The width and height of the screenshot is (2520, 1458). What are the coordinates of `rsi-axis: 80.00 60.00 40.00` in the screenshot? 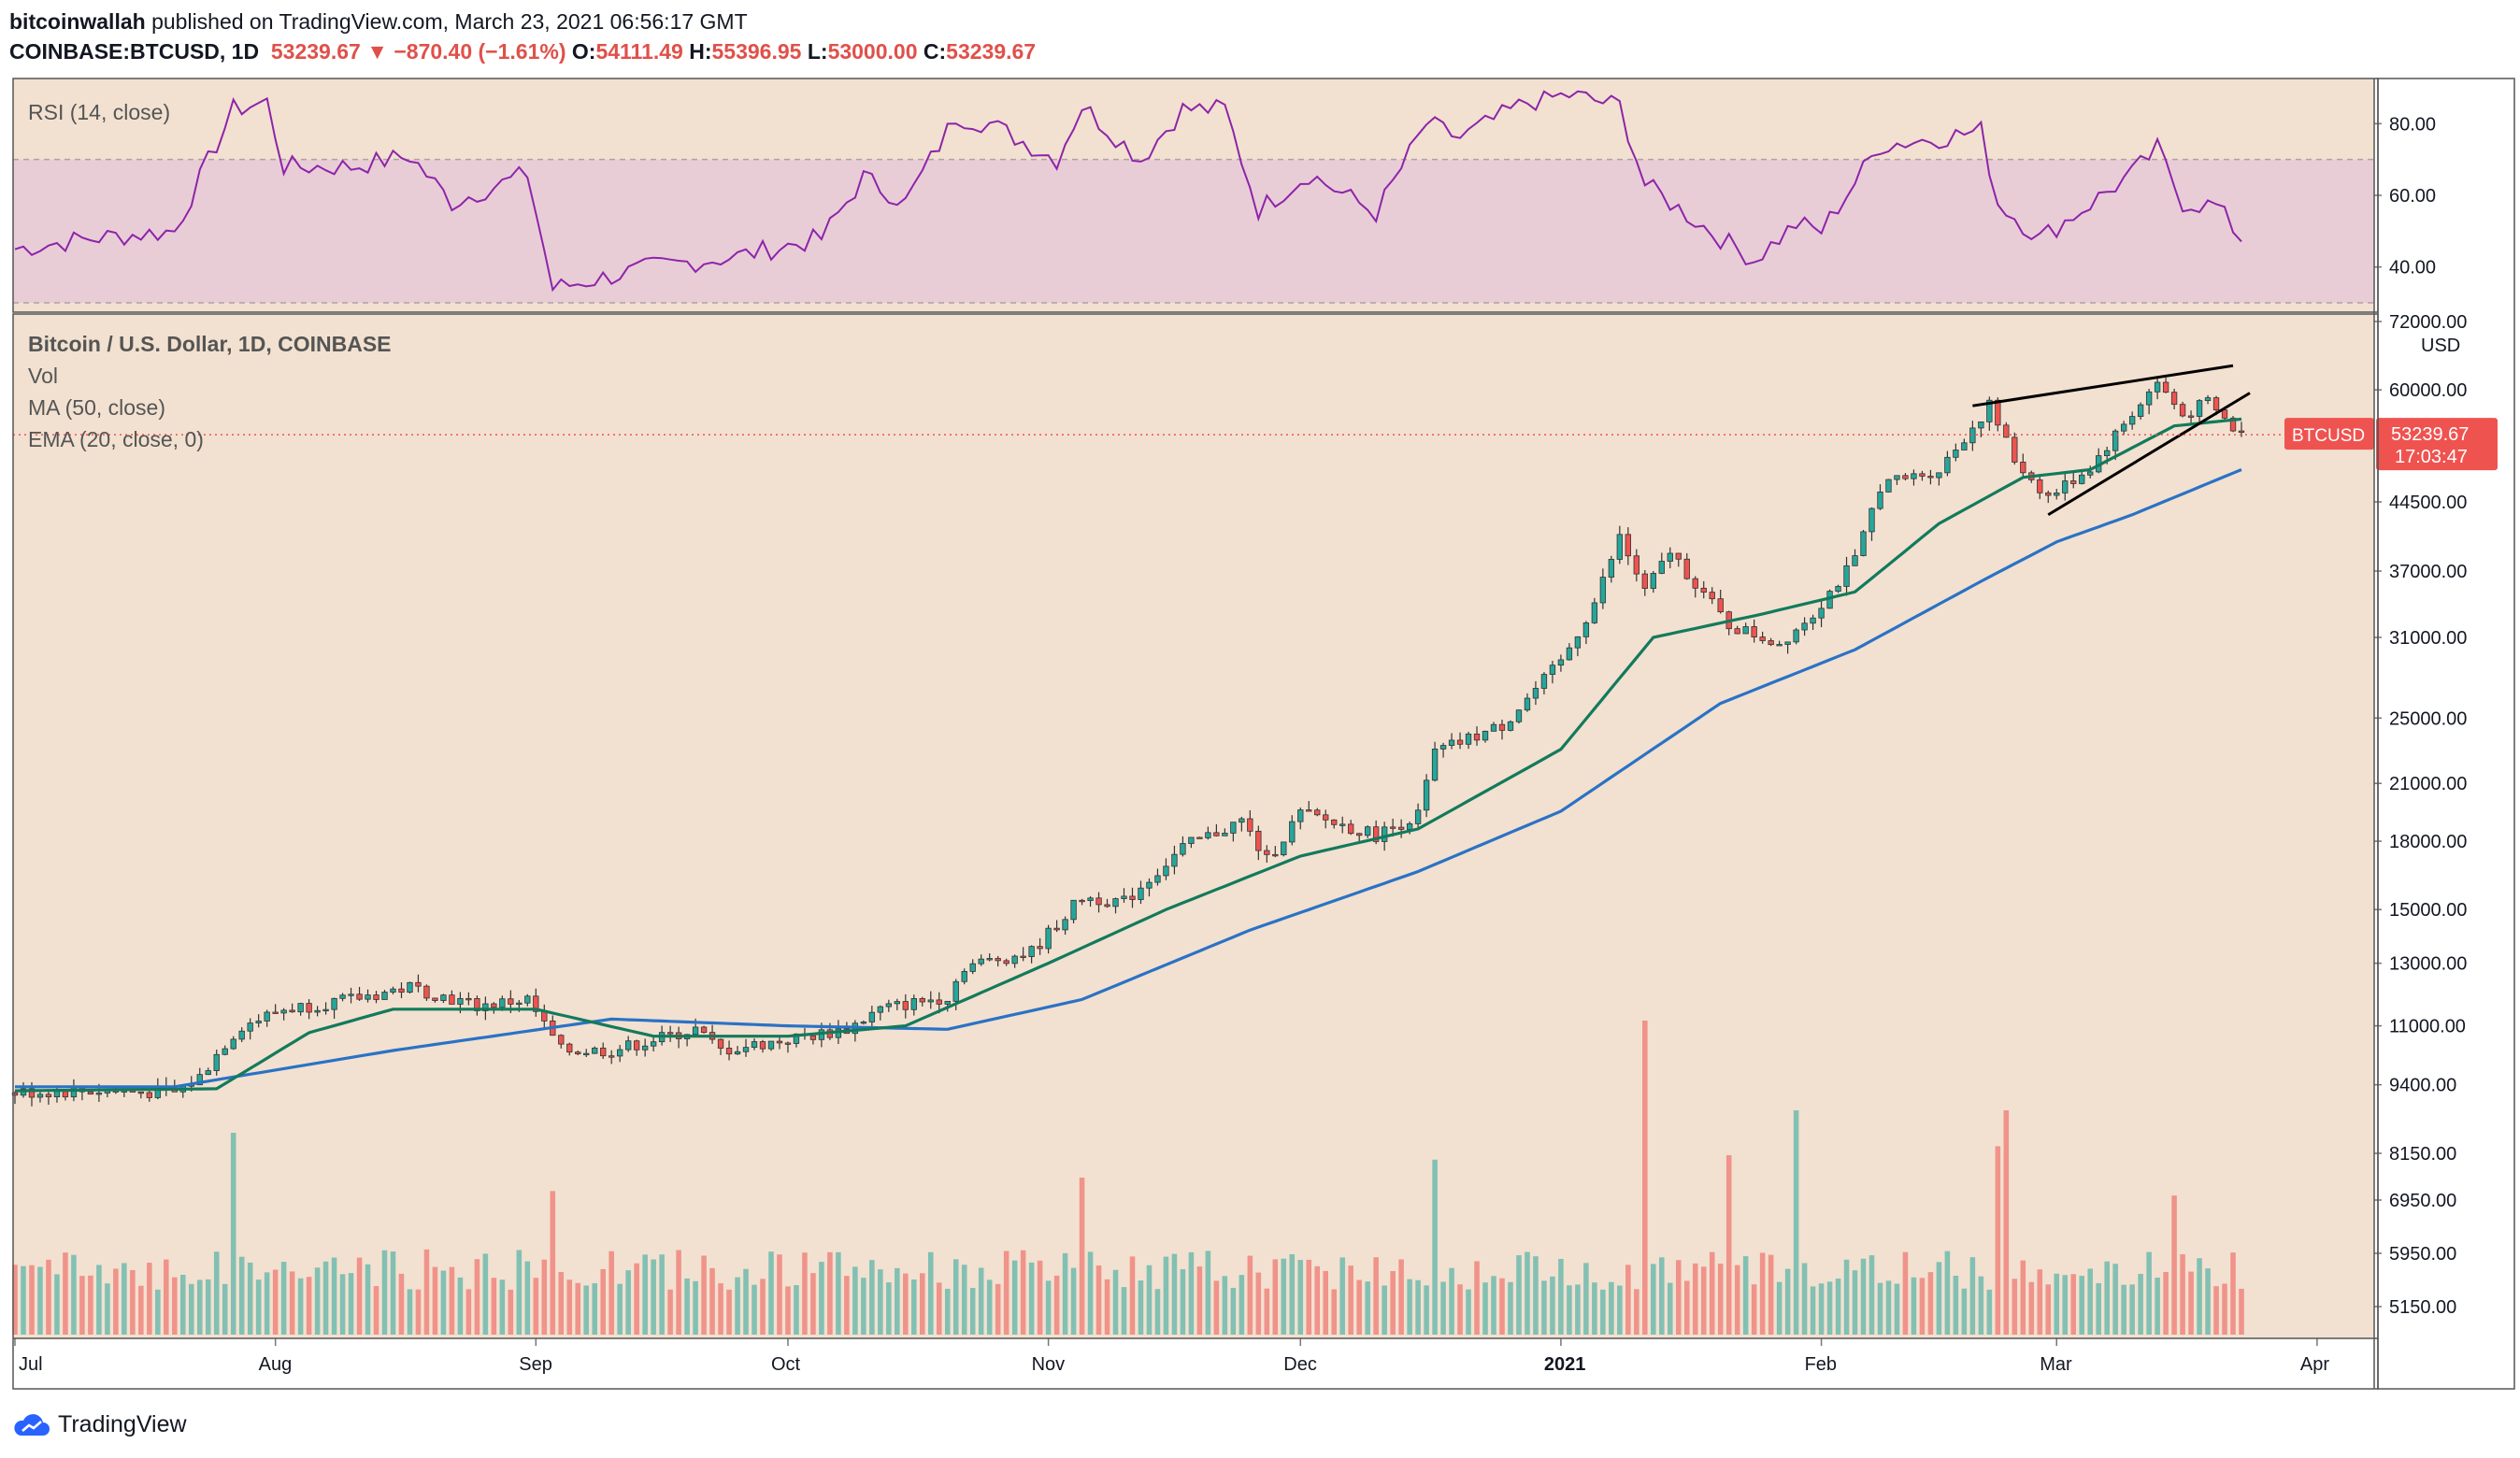 It's located at (2405, 196).